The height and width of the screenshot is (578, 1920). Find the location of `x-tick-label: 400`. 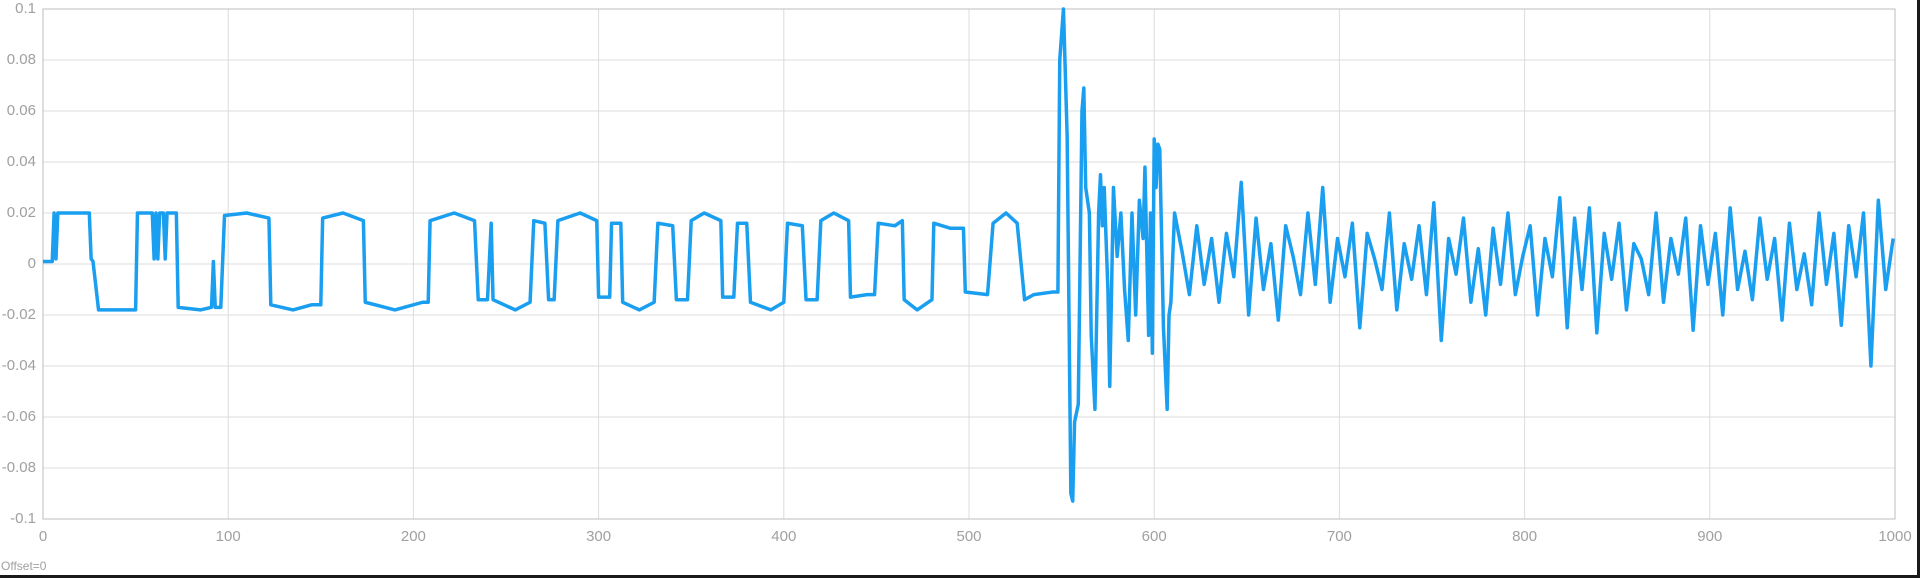

x-tick-label: 400 is located at coordinates (783, 536).